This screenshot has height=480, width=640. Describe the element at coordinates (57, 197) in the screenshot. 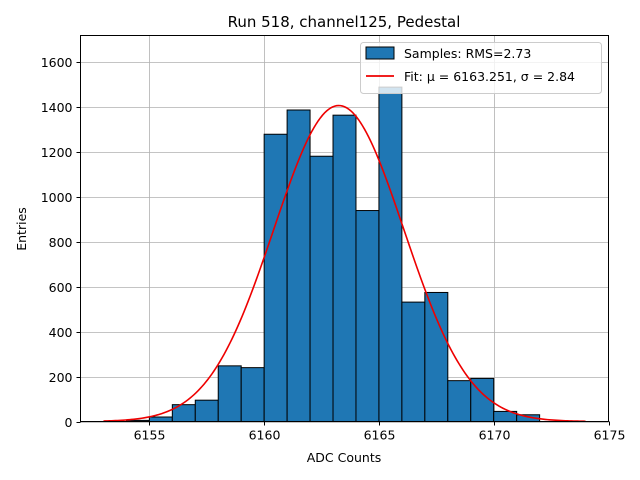

I see `y-tick-label: 1000` at that location.